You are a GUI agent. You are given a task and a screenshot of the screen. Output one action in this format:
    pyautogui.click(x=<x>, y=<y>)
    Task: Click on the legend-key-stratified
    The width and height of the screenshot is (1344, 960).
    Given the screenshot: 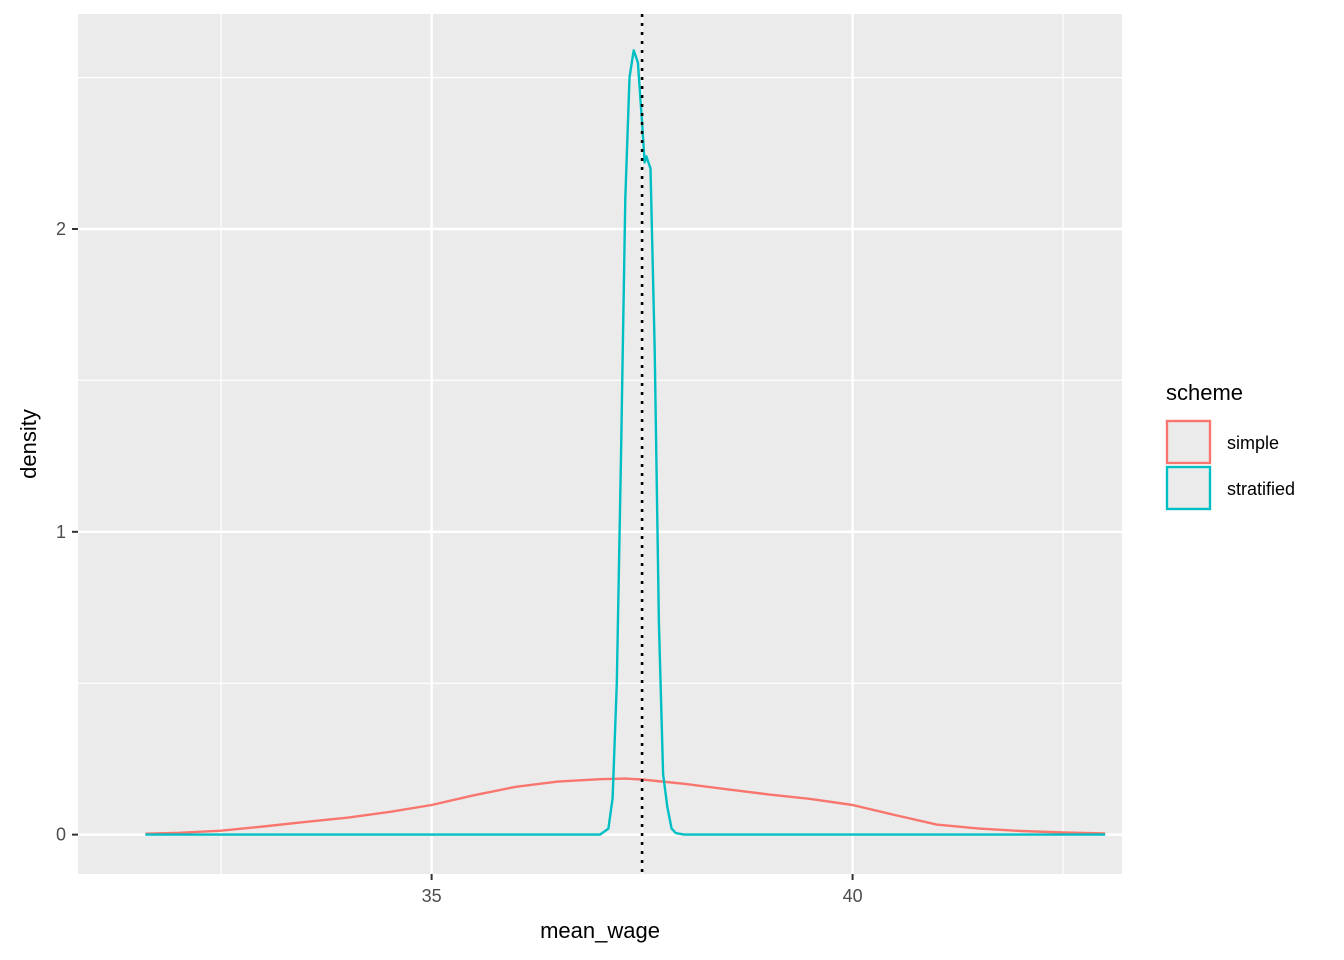 What is the action you would take?
    pyautogui.click(x=1188, y=488)
    